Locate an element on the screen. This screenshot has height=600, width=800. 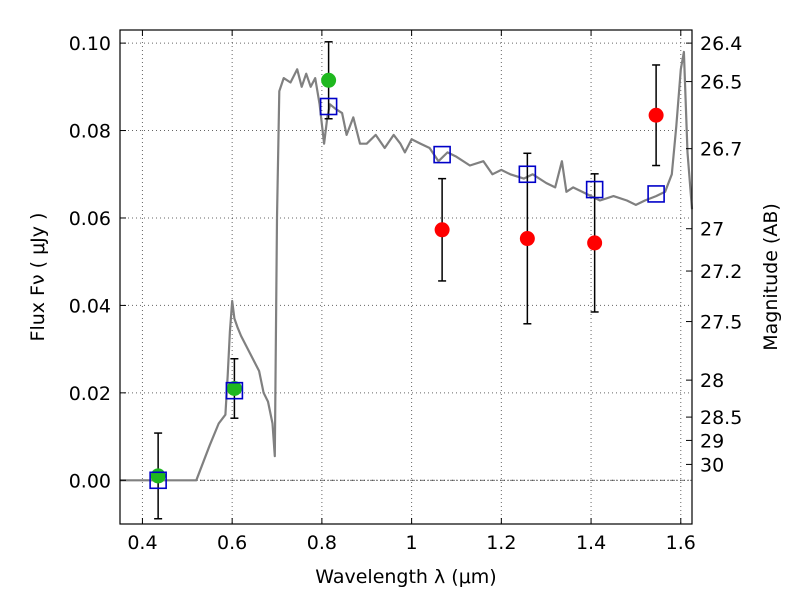
mag-tick-label: 28 is located at coordinates (712, 381).